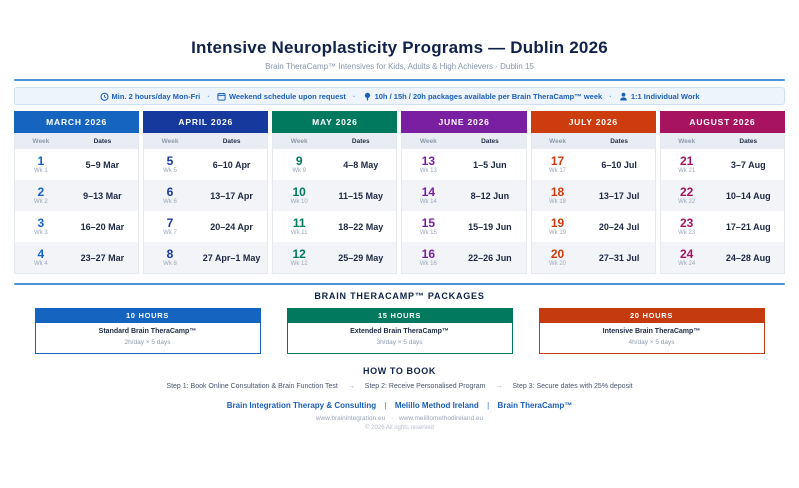  I want to click on week-label: Wk 21, so click(687, 171).